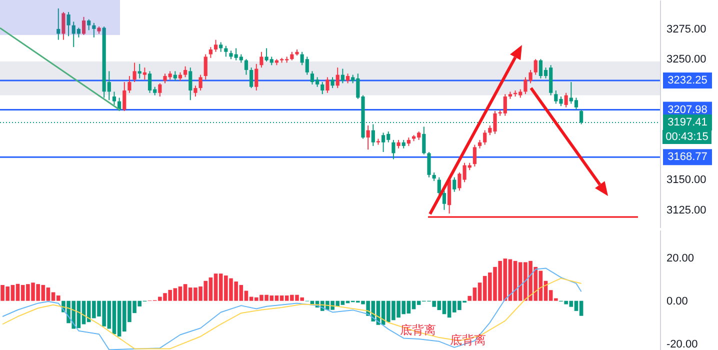 The image size is (718, 350). I want to click on y-tick-label: 20.00, so click(680, 258).